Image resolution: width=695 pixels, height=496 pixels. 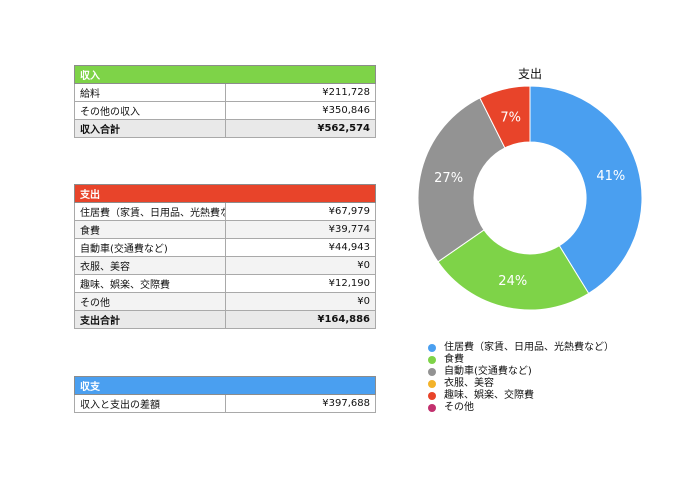 What do you see at coordinates (300, 403) in the screenshot?
I see `balance-amount: ¥397,688` at bounding box center [300, 403].